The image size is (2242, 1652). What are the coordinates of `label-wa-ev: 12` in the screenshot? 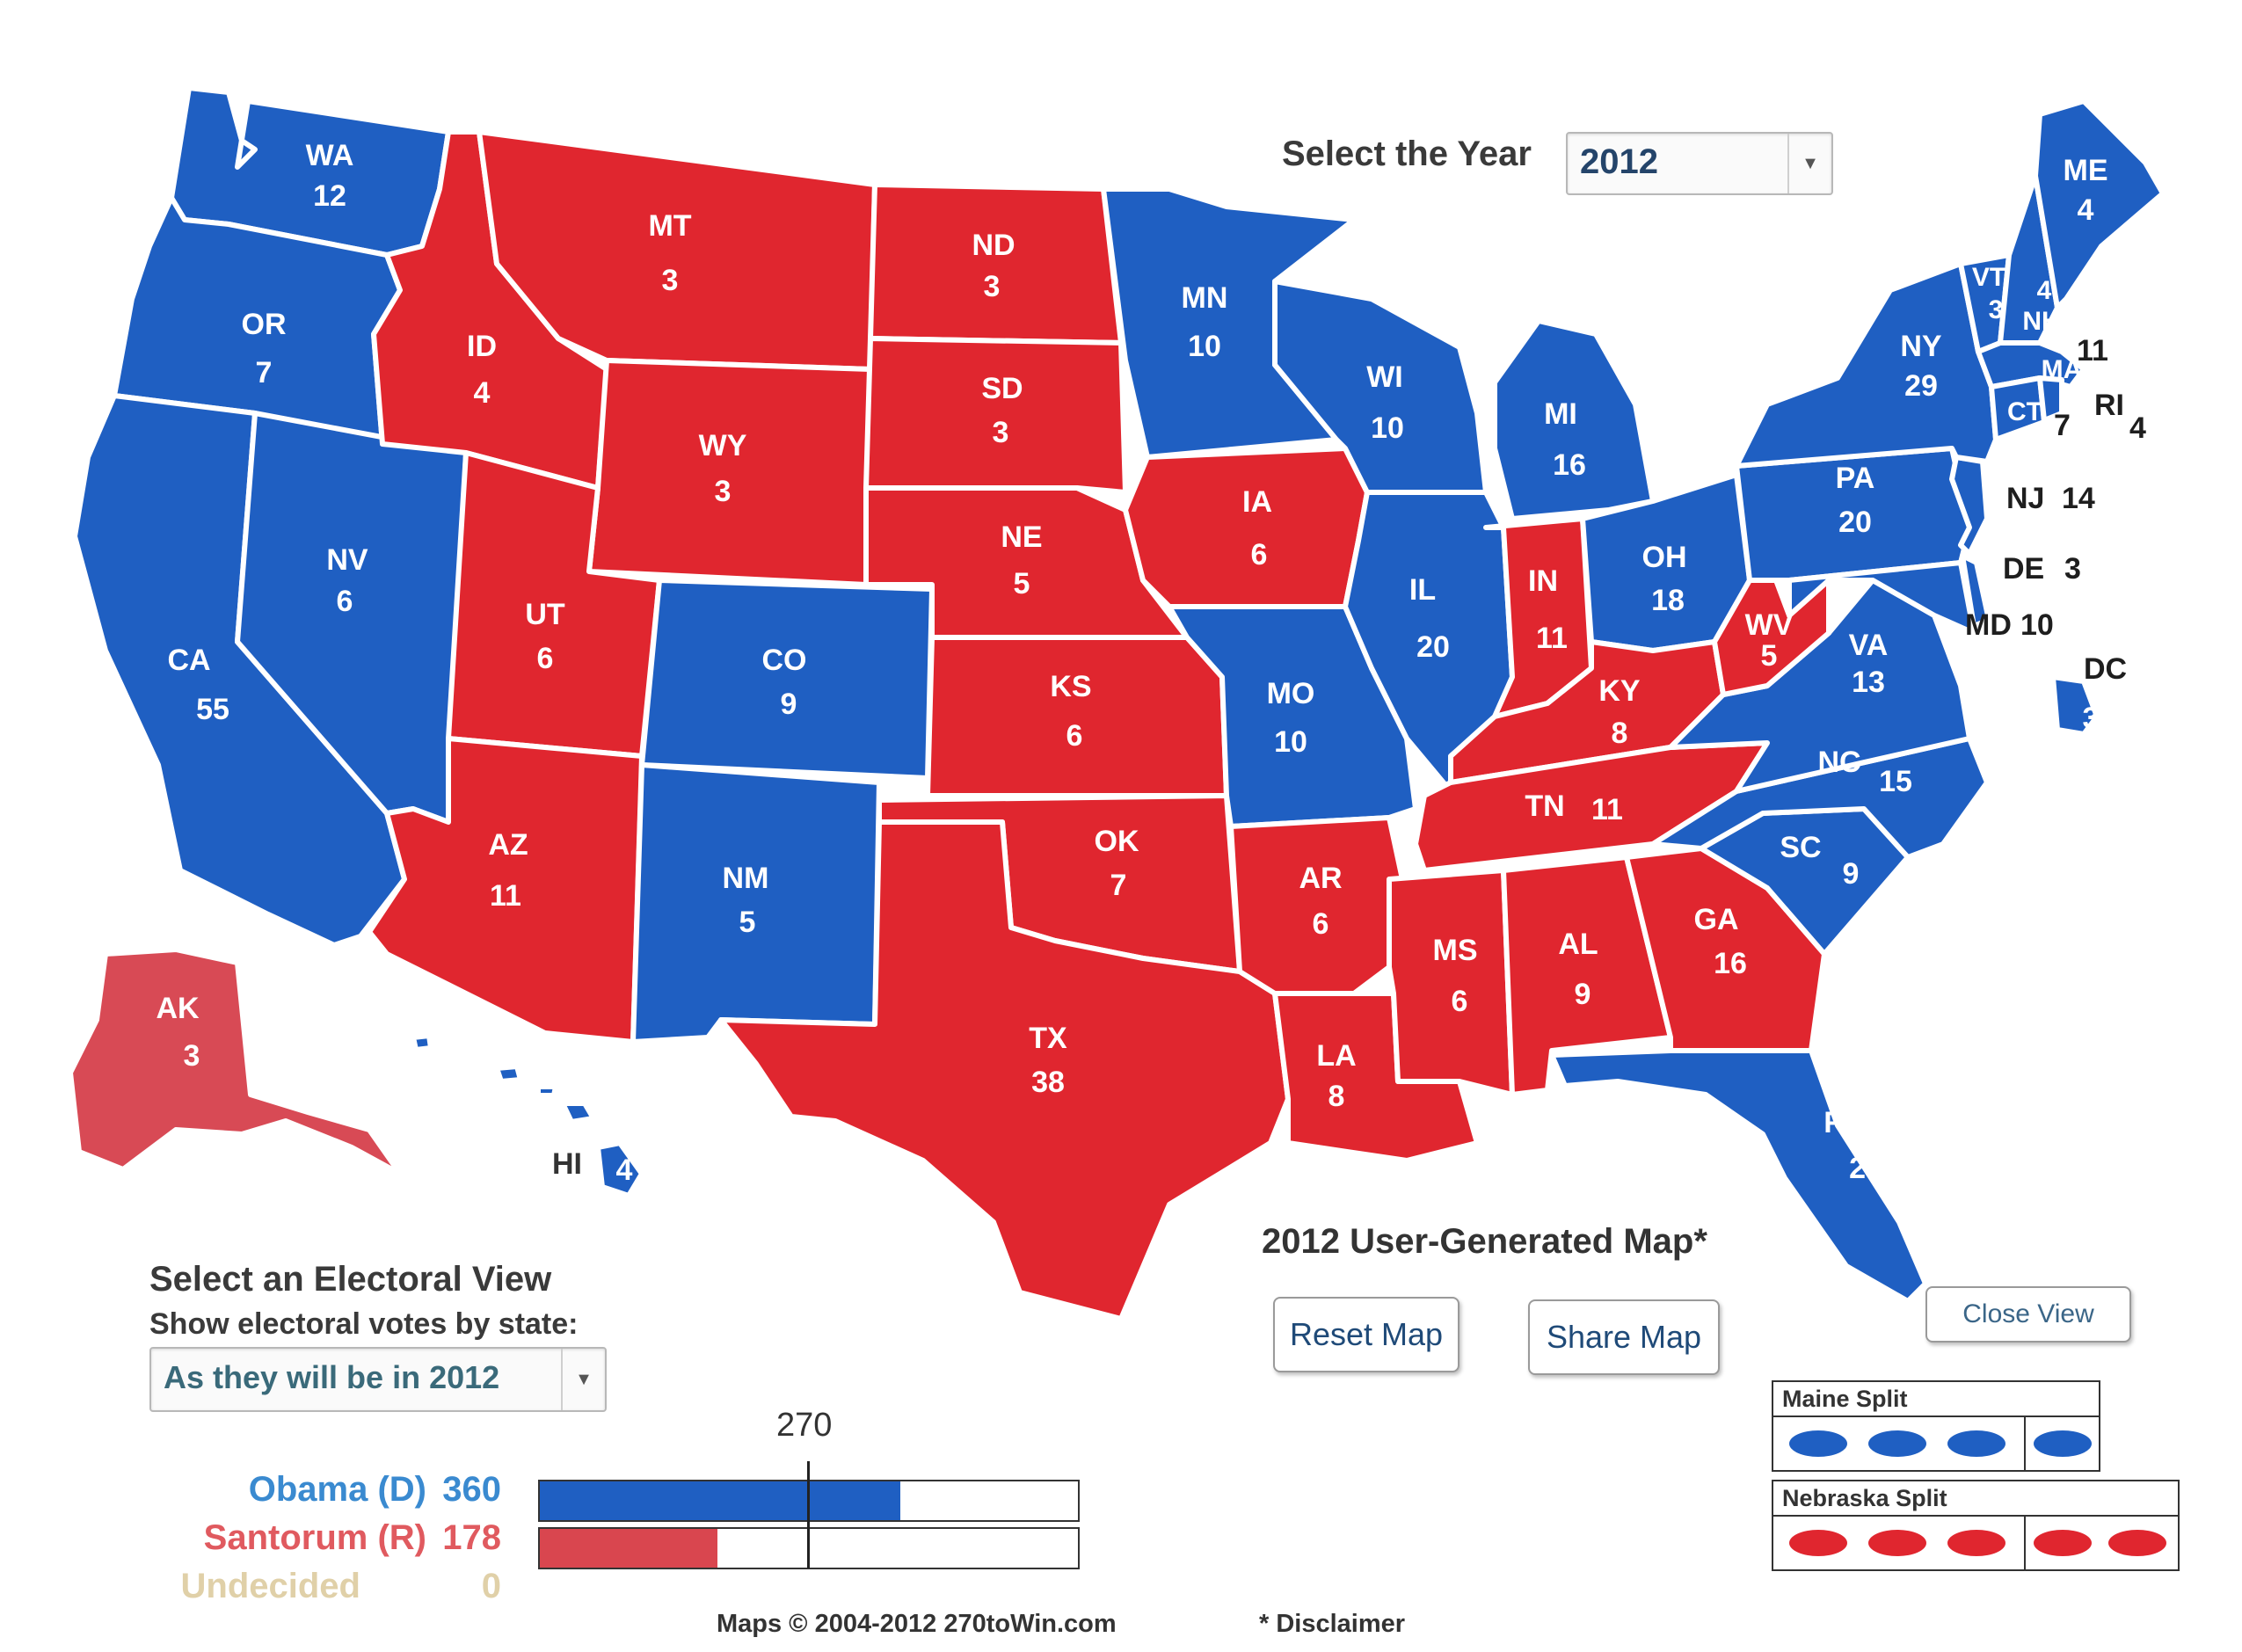 It's located at (329, 196).